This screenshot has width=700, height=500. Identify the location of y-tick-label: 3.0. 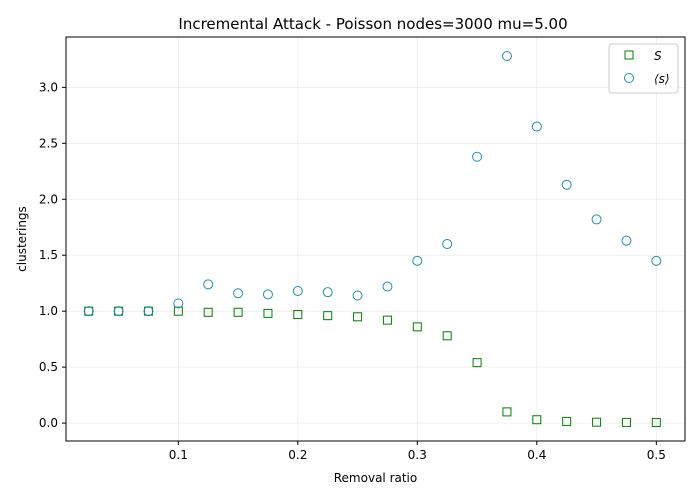
(48, 87).